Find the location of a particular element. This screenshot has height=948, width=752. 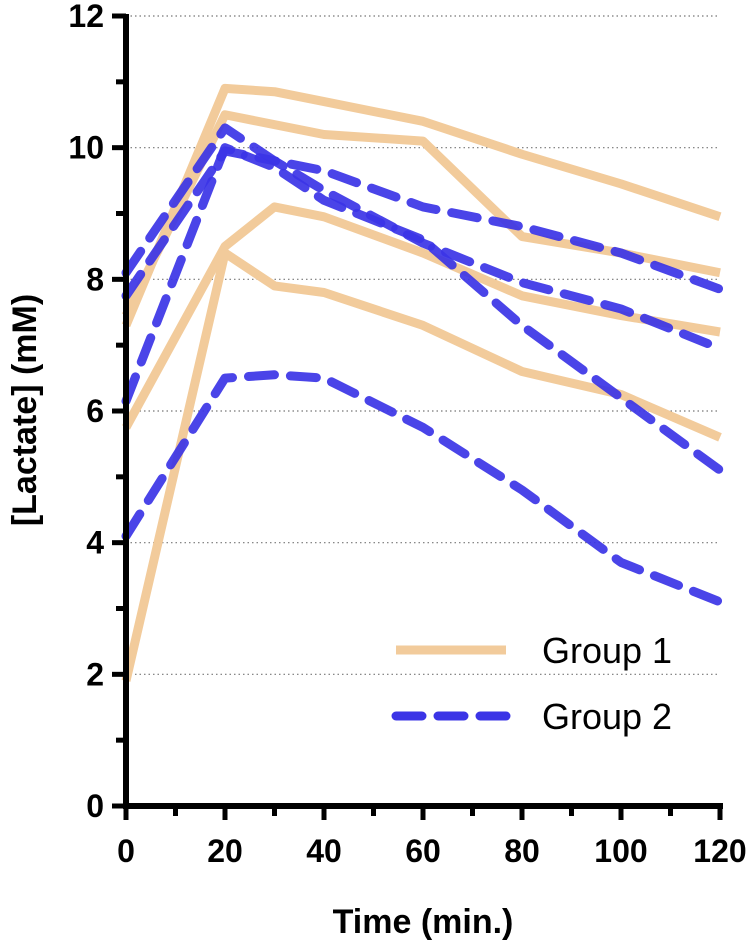

x-tick-label-120: 120 is located at coordinates (719, 851).